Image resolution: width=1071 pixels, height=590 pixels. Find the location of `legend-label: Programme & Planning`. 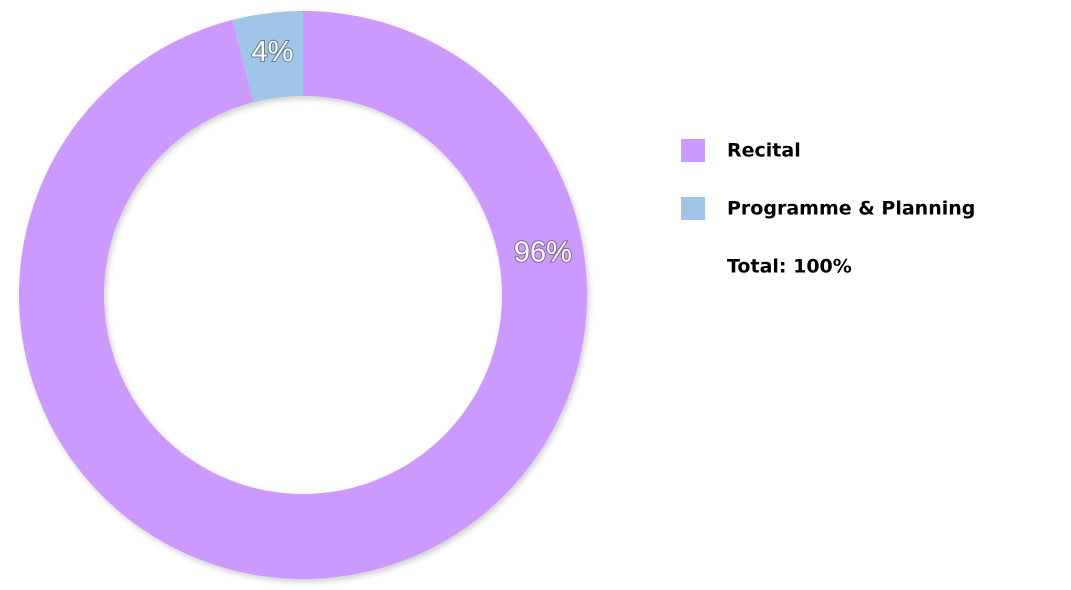

legend-label: Programme & Planning is located at coordinates (851, 209).